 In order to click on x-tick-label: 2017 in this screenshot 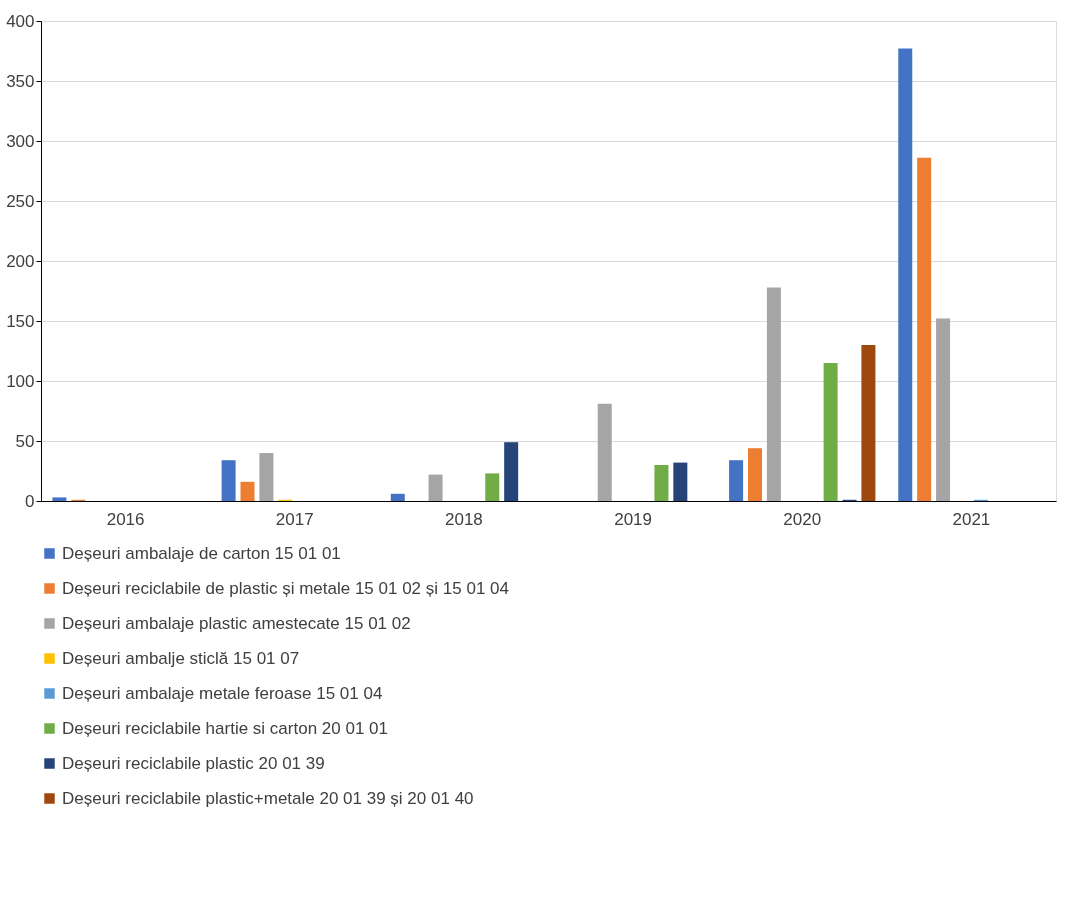, I will do `click(294, 519)`.